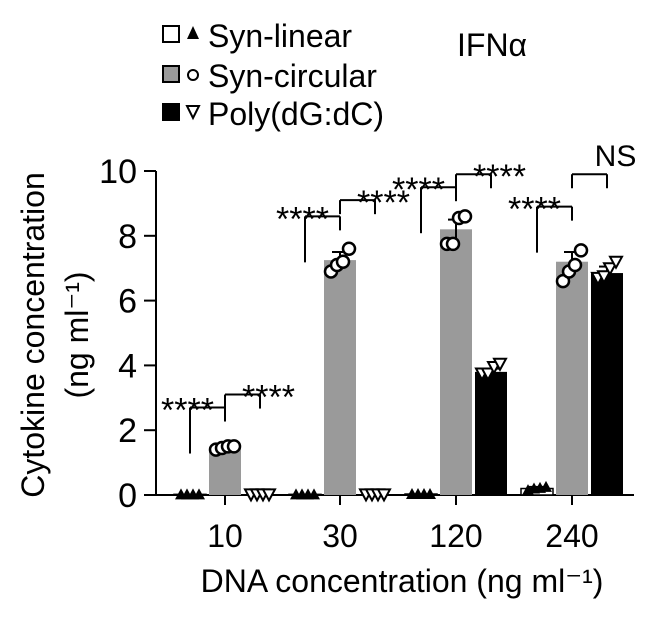 This screenshot has height=620, width=666. I want to click on legend-marker-poly-dgdc, so click(193, 113).